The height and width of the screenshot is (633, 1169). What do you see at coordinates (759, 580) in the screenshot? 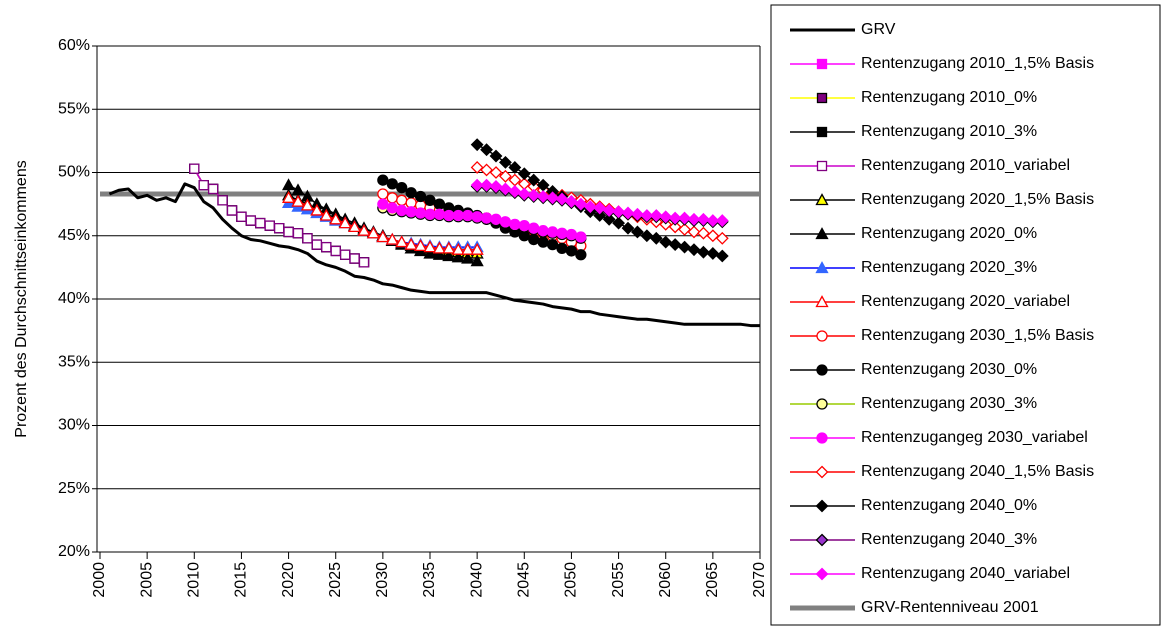
I see `x-tick-label: 2070` at bounding box center [759, 580].